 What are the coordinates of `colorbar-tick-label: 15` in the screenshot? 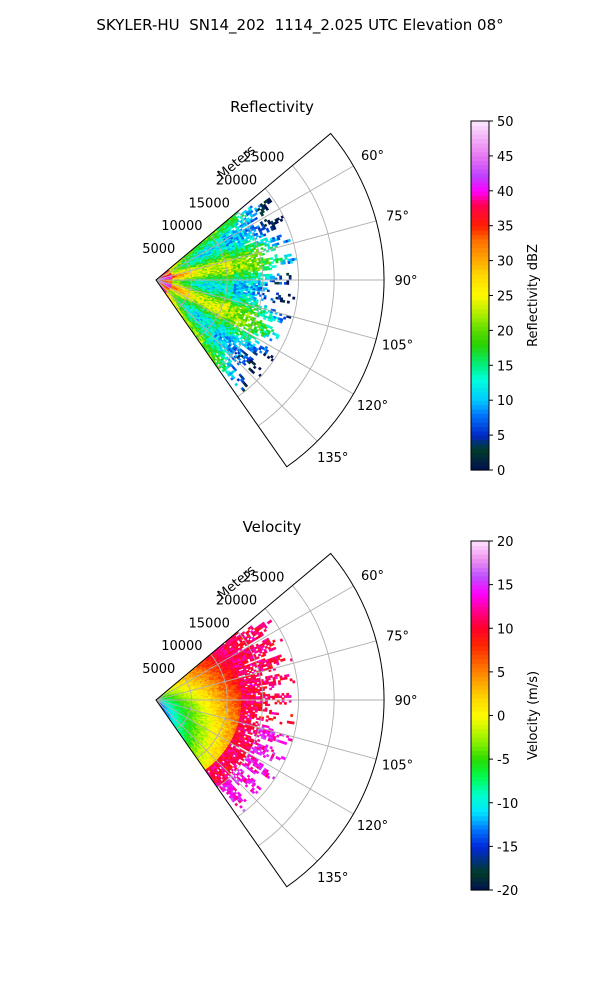 It's located at (505, 366).